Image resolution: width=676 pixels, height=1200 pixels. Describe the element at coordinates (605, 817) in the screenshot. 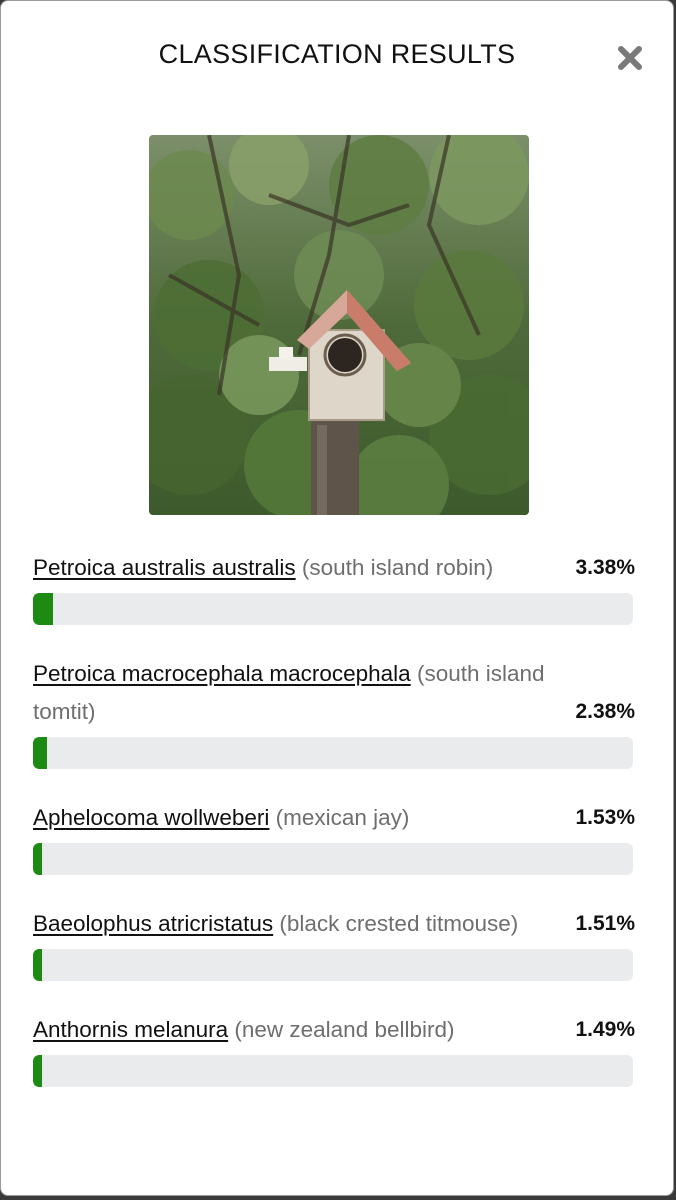

I see `confidence-percent: 1.53%` at that location.